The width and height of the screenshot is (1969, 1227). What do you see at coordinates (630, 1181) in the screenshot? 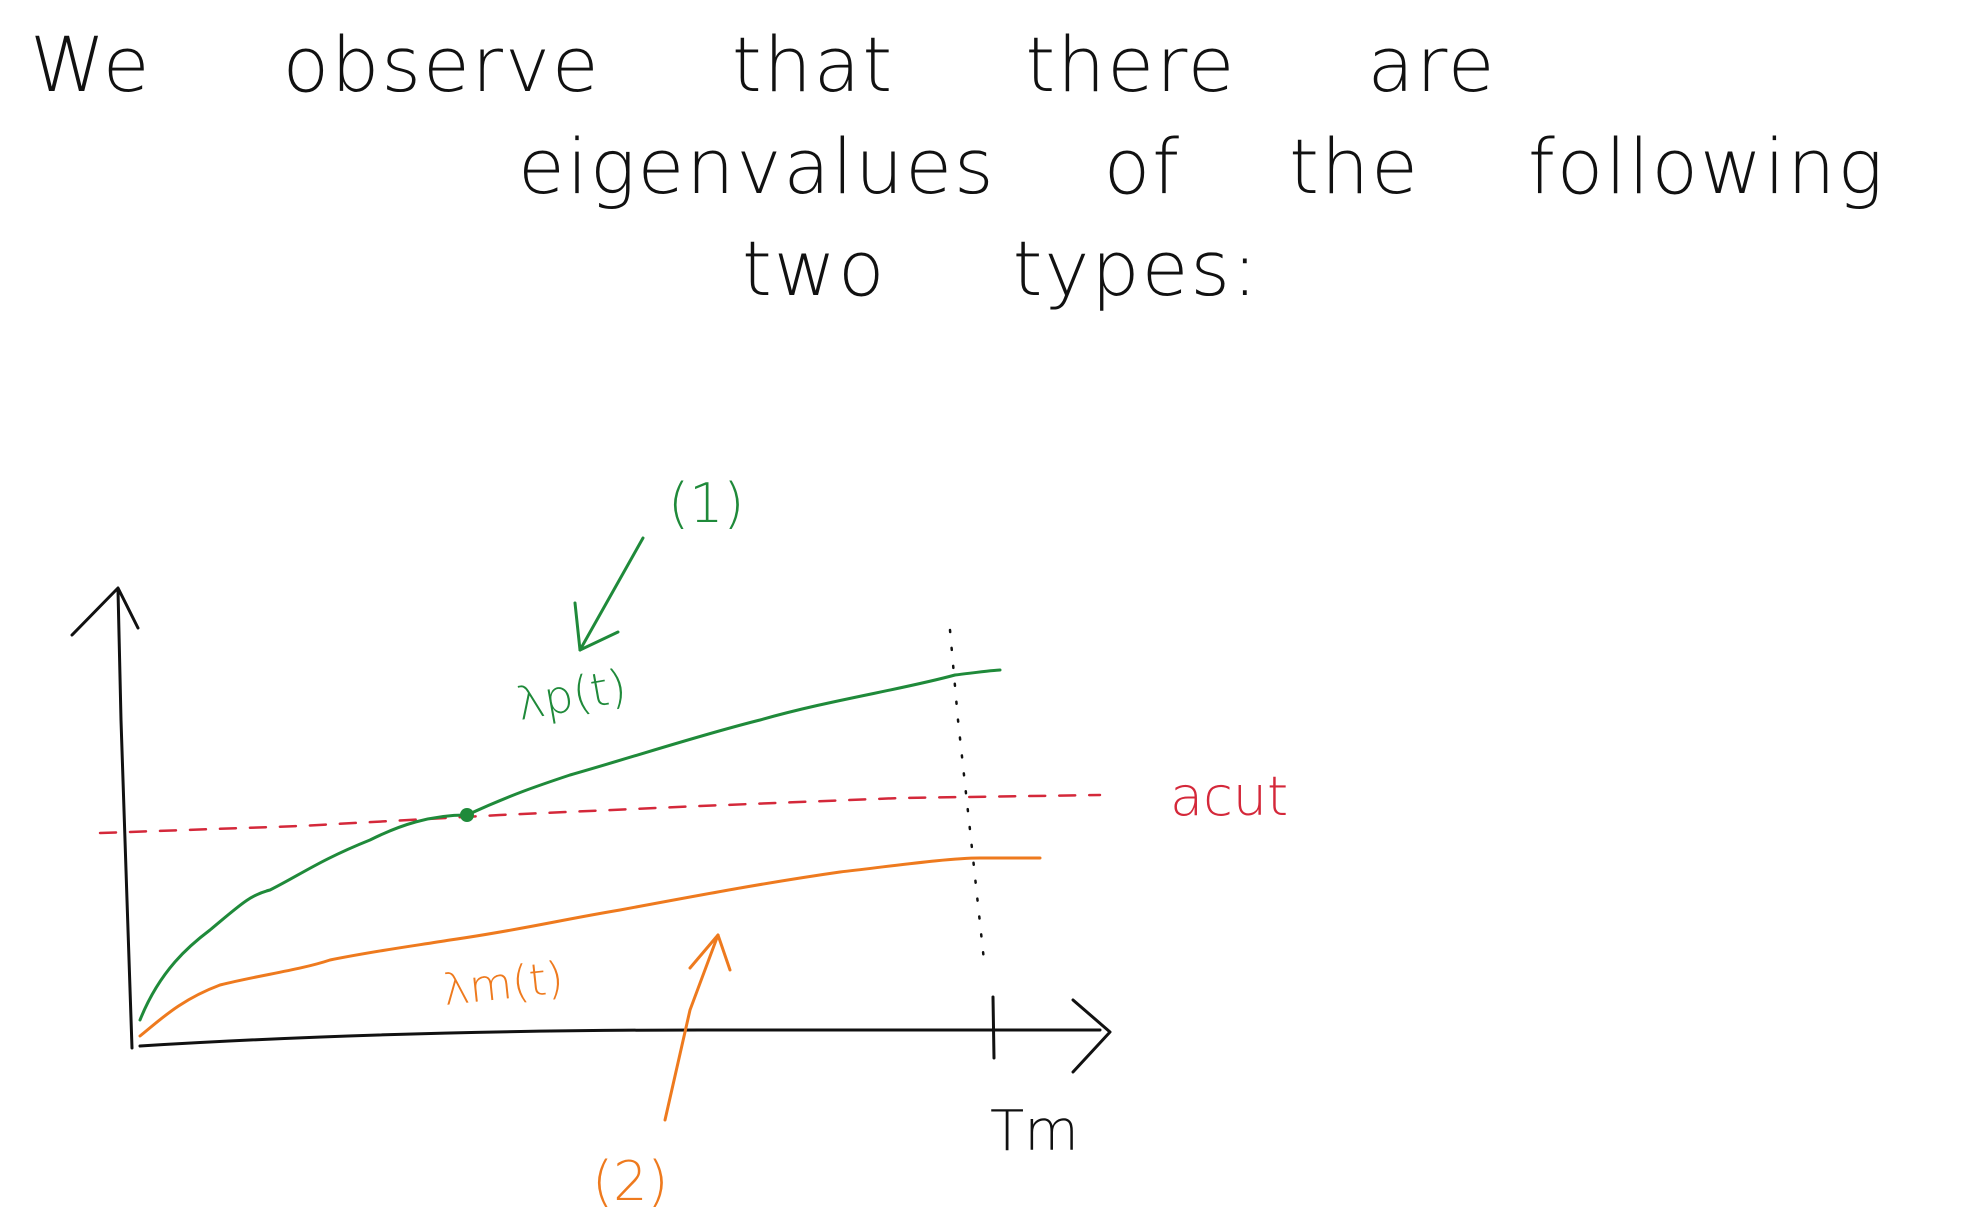
I see `label-type-2: (2)` at bounding box center [630, 1181].